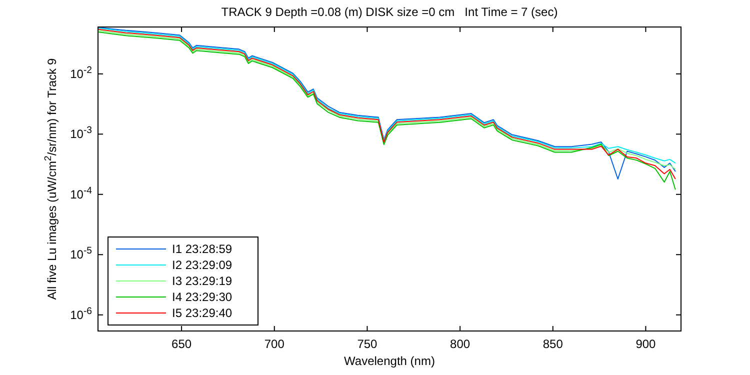 This screenshot has width=750, height=375. Describe the element at coordinates (202, 297) in the screenshot. I see `legend-label: I4 23:29:30` at that location.